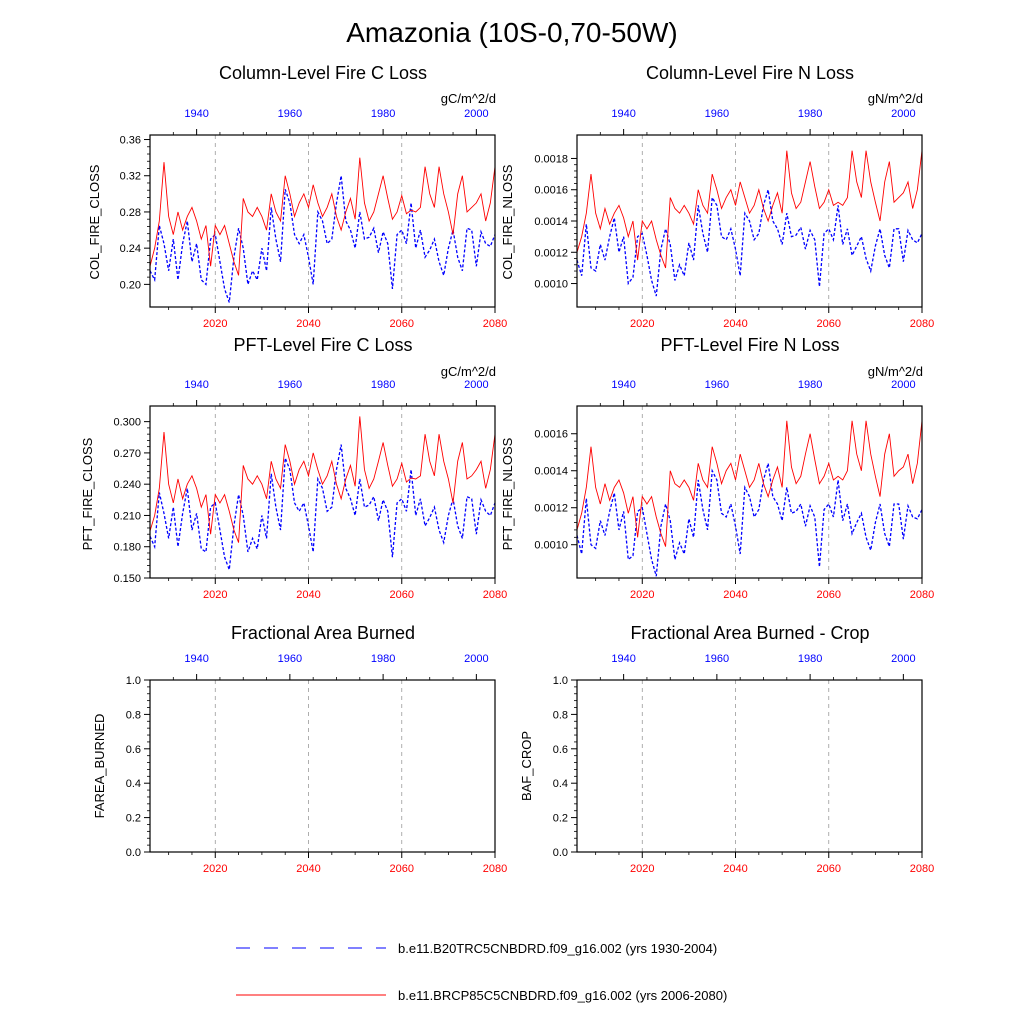 The image size is (1024, 1024). I want to click on y-tick-label: 0.180, so click(127, 548).